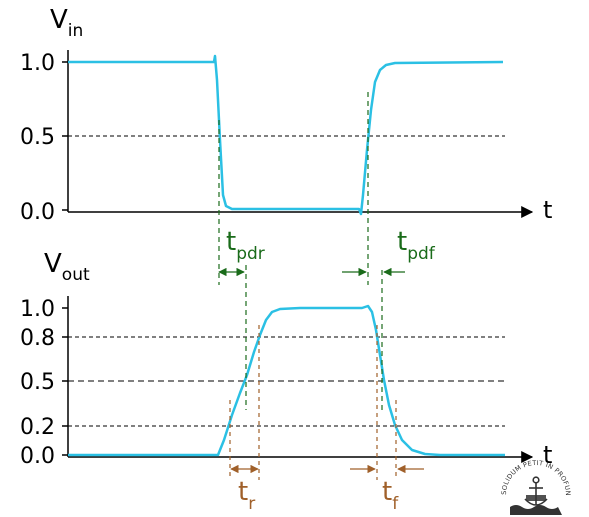 The height and width of the screenshot is (517, 589). Describe the element at coordinates (37, 63) in the screenshot. I see `vin-tick-label-1-0: 1.0` at that location.